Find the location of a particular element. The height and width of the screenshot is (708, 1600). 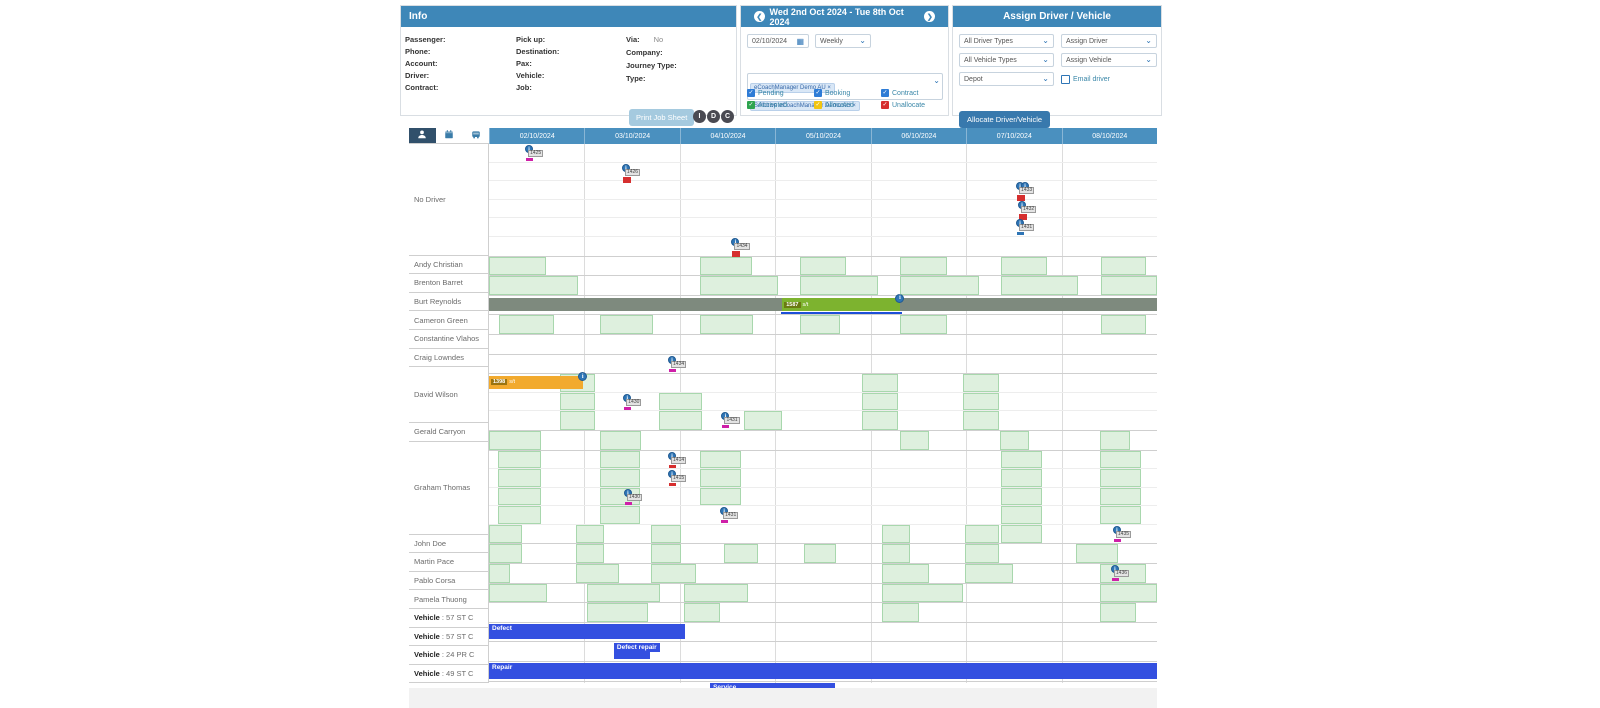

select-assign-driver: Assign Driver ⌄ is located at coordinates (1109, 41).